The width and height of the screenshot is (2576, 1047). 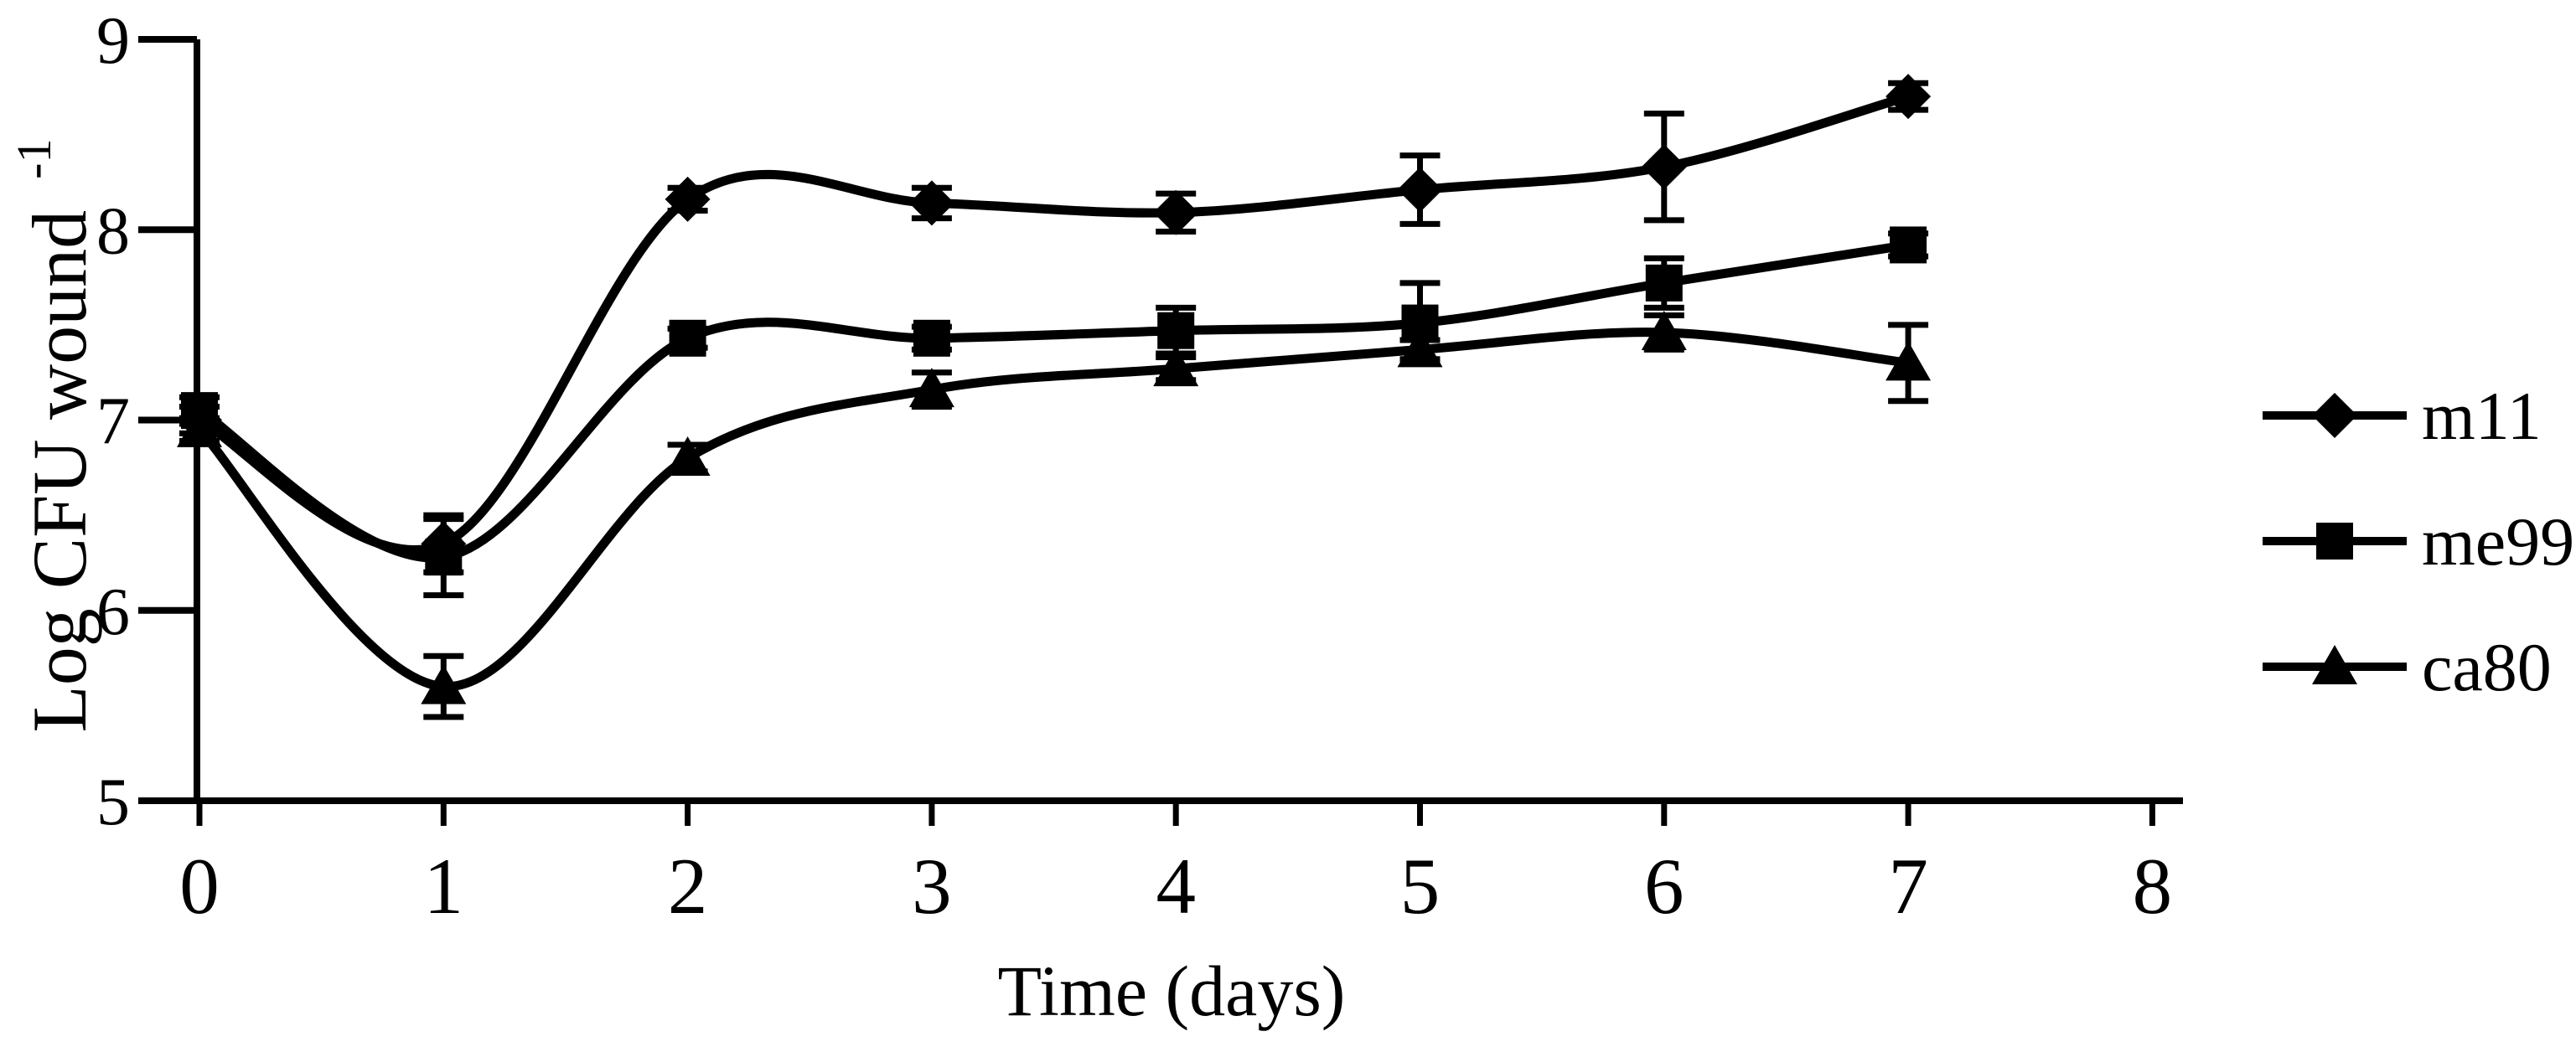 What do you see at coordinates (113, 231) in the screenshot?
I see `y-tick-label: 8` at bounding box center [113, 231].